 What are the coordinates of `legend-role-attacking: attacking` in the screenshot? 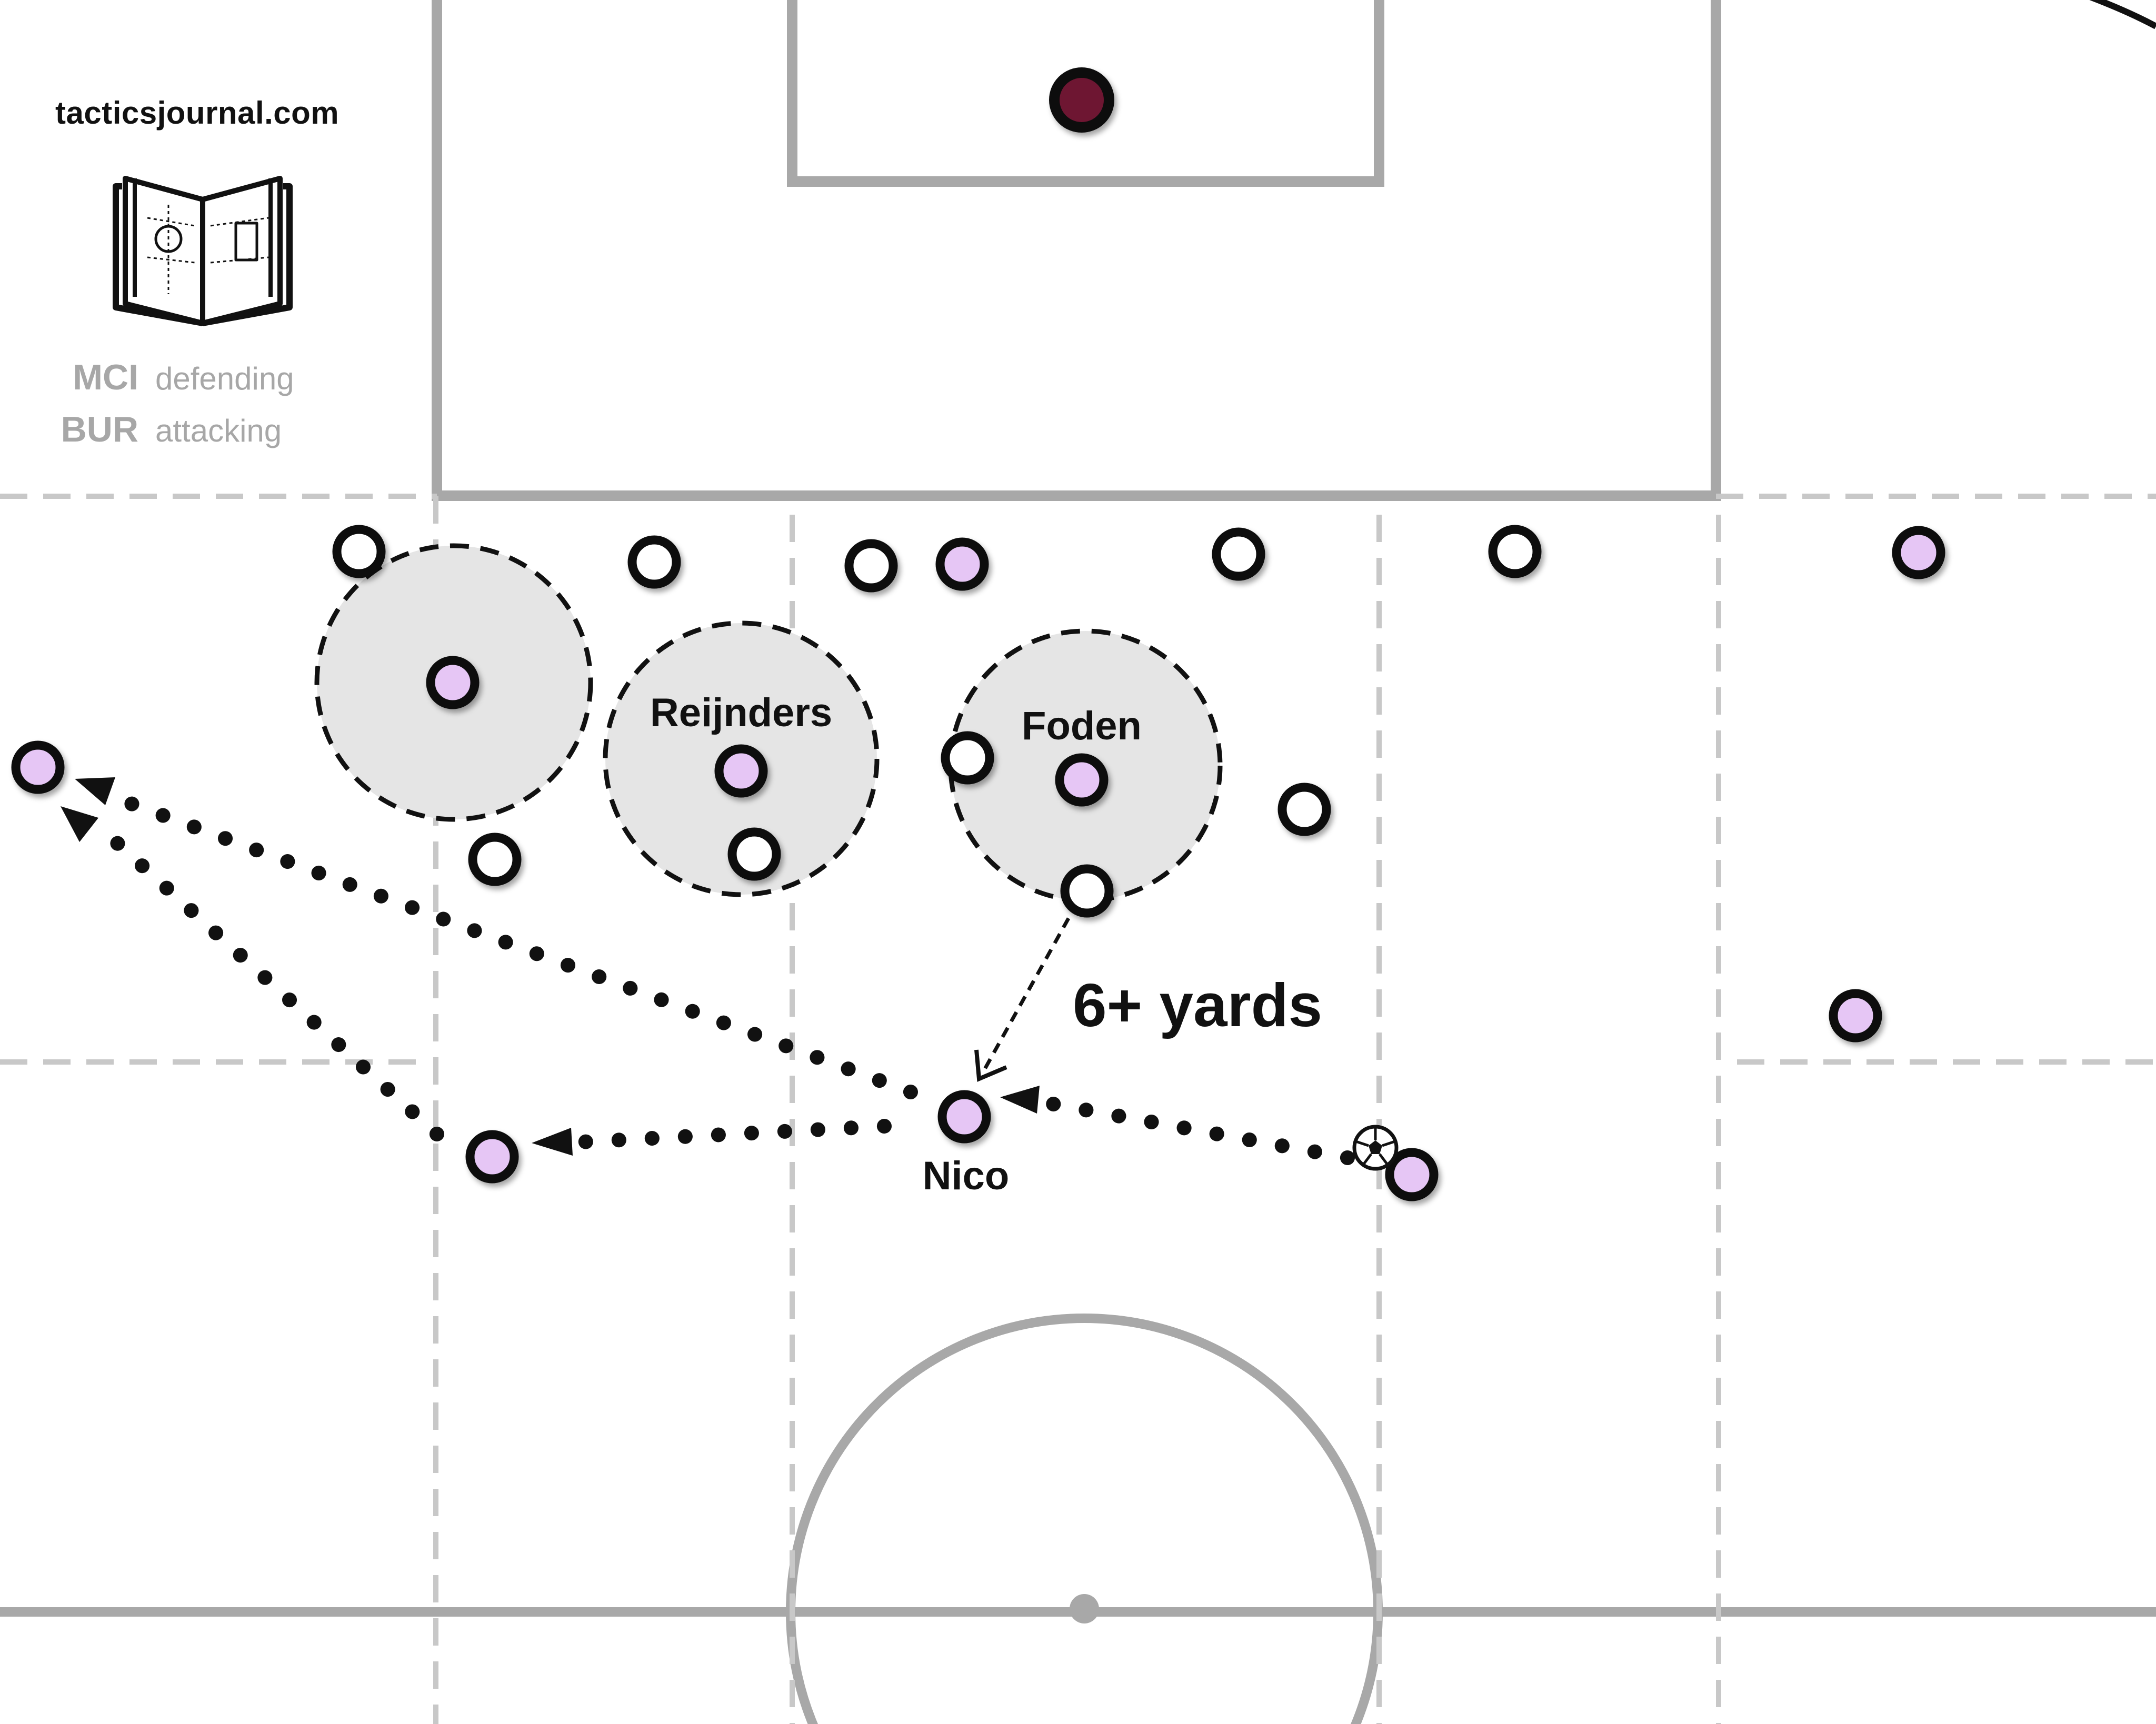 It's located at (218, 431).